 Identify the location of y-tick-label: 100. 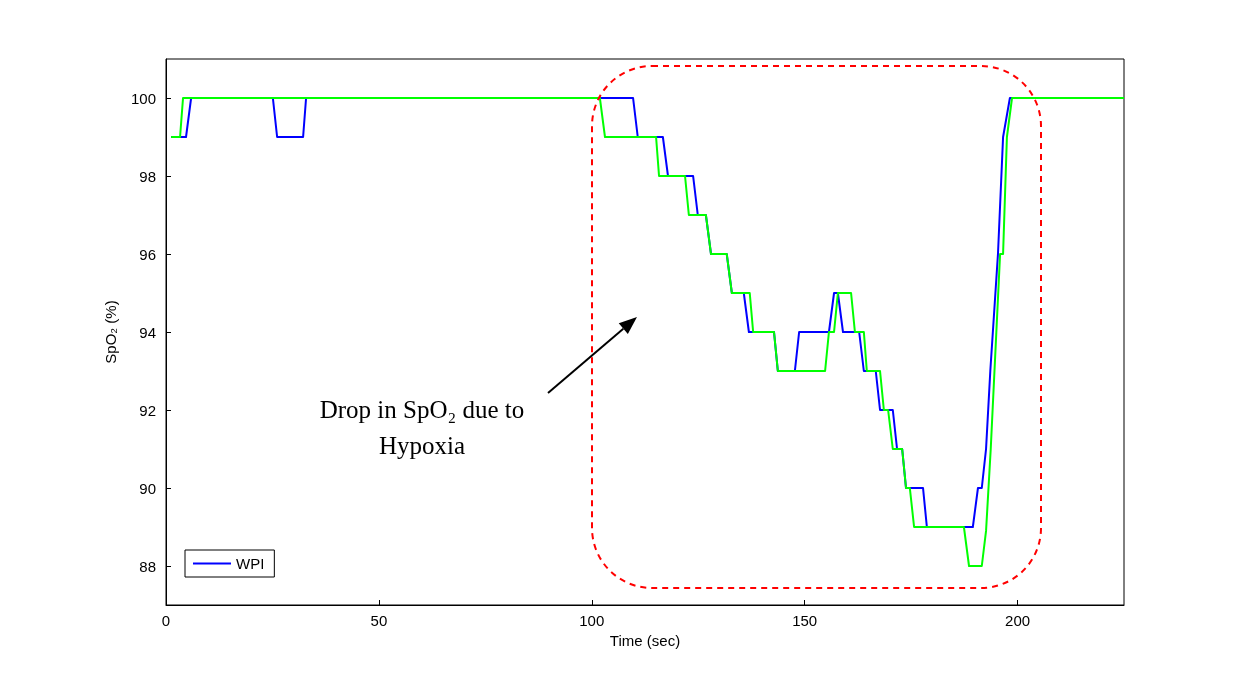
(143, 98).